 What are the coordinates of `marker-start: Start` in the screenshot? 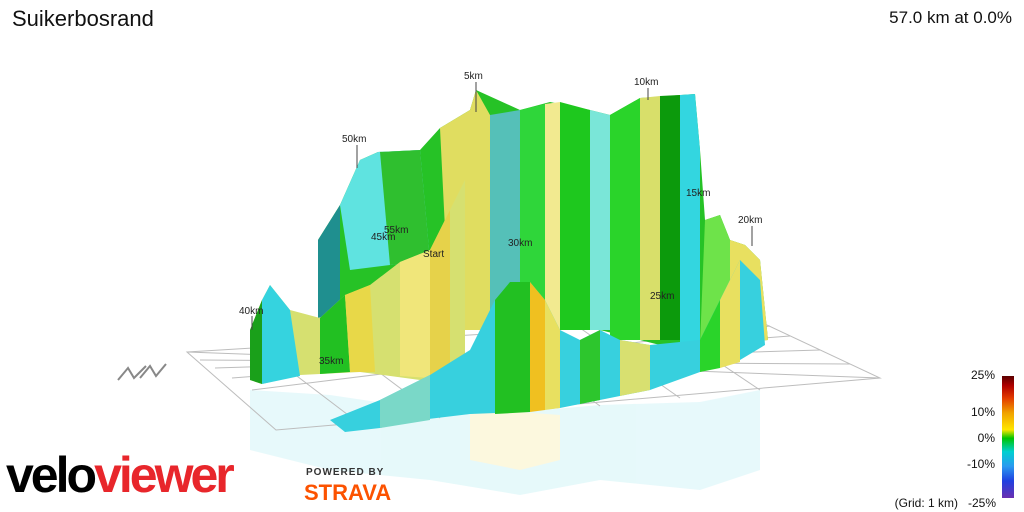 It's located at (433, 254).